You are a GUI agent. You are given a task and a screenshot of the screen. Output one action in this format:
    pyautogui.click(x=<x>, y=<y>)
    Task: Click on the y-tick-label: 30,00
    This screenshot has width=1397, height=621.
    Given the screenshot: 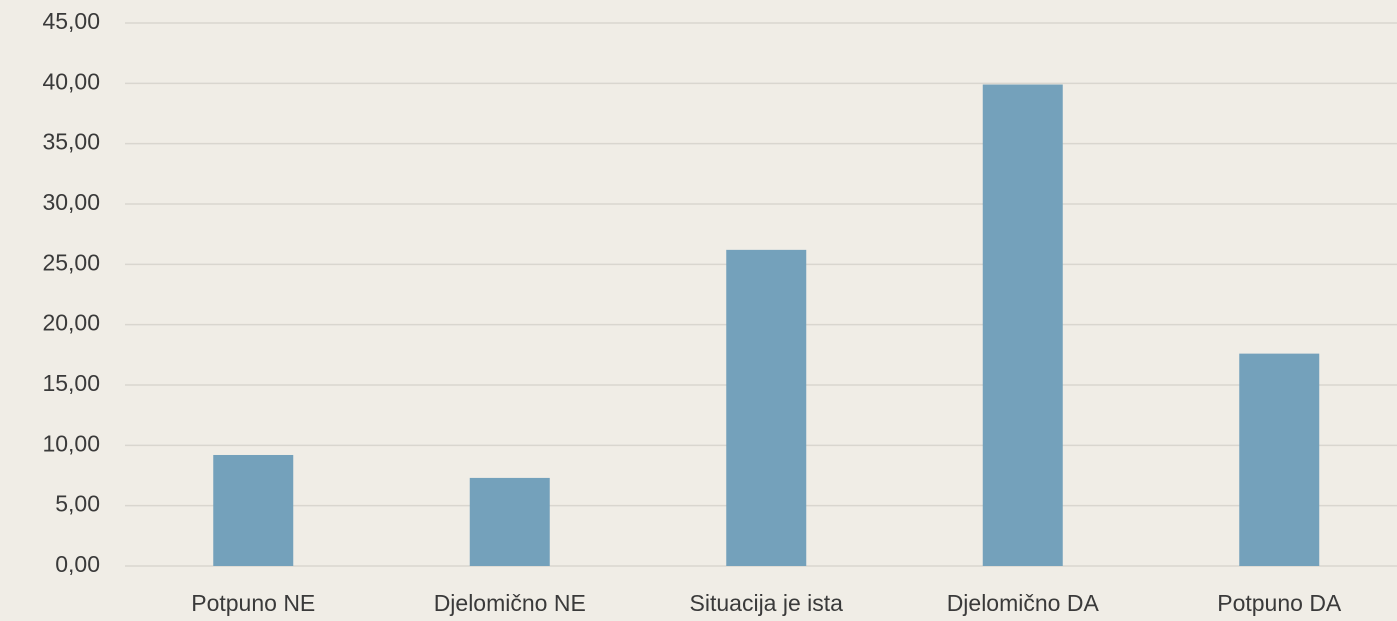 What is the action you would take?
    pyautogui.click(x=71, y=202)
    